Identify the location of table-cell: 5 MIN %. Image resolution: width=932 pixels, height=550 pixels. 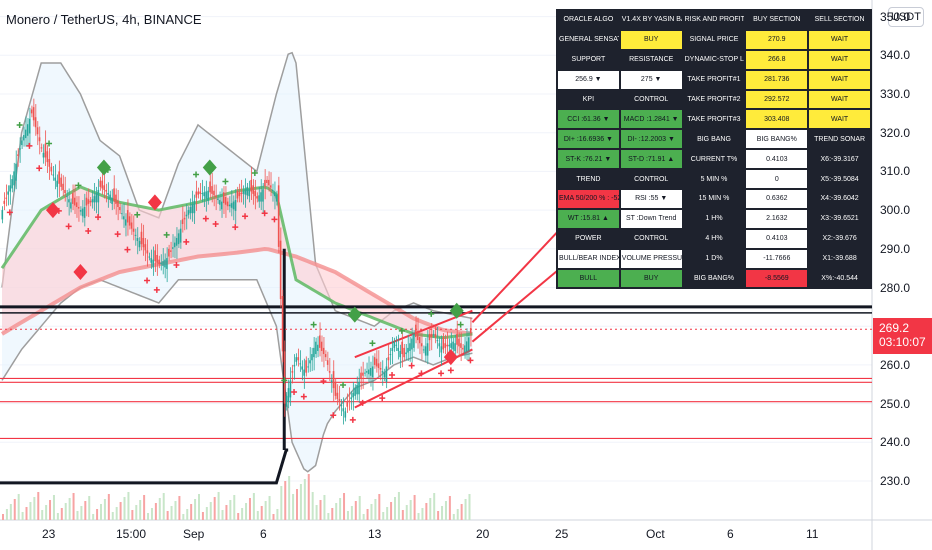
(714, 179).